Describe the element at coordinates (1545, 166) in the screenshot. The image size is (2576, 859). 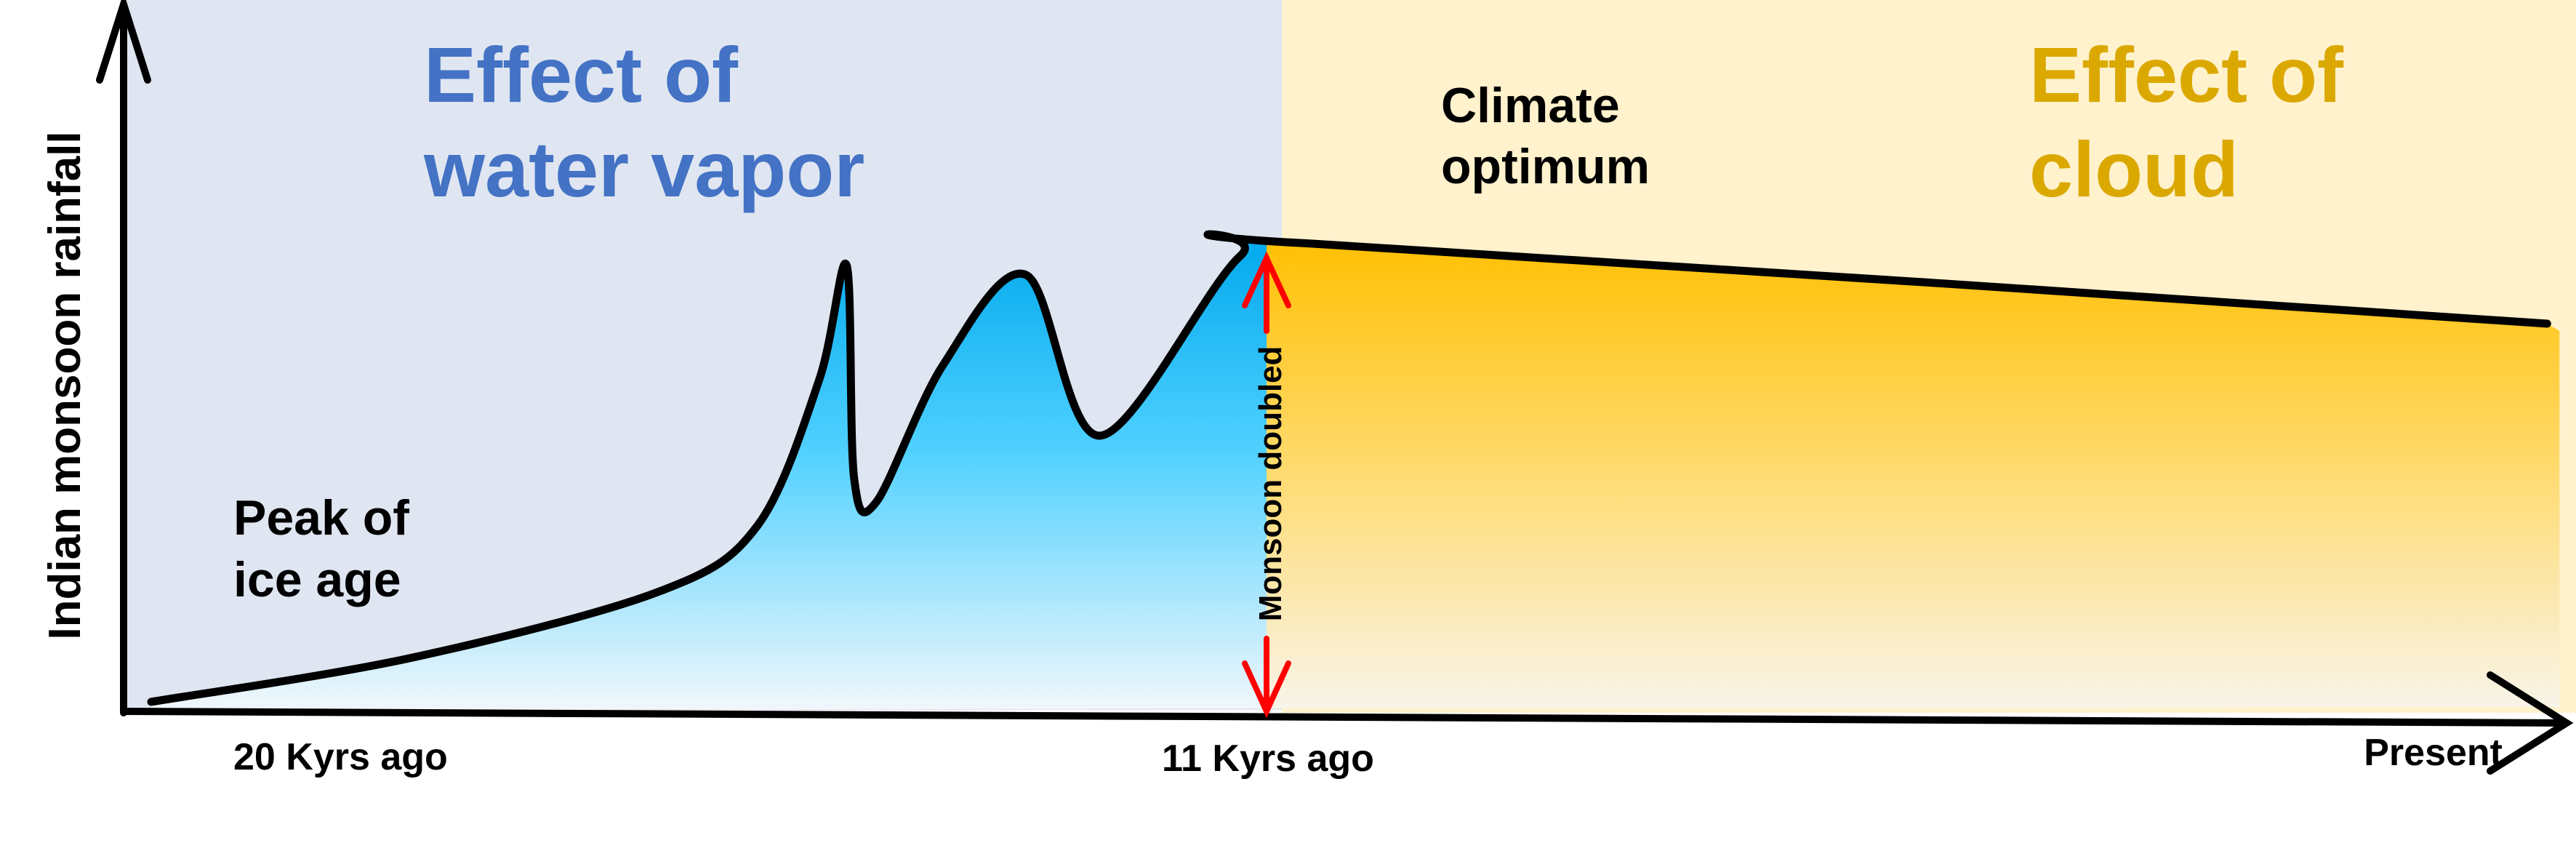
I see `climate-optimum-line2: optimum` at that location.